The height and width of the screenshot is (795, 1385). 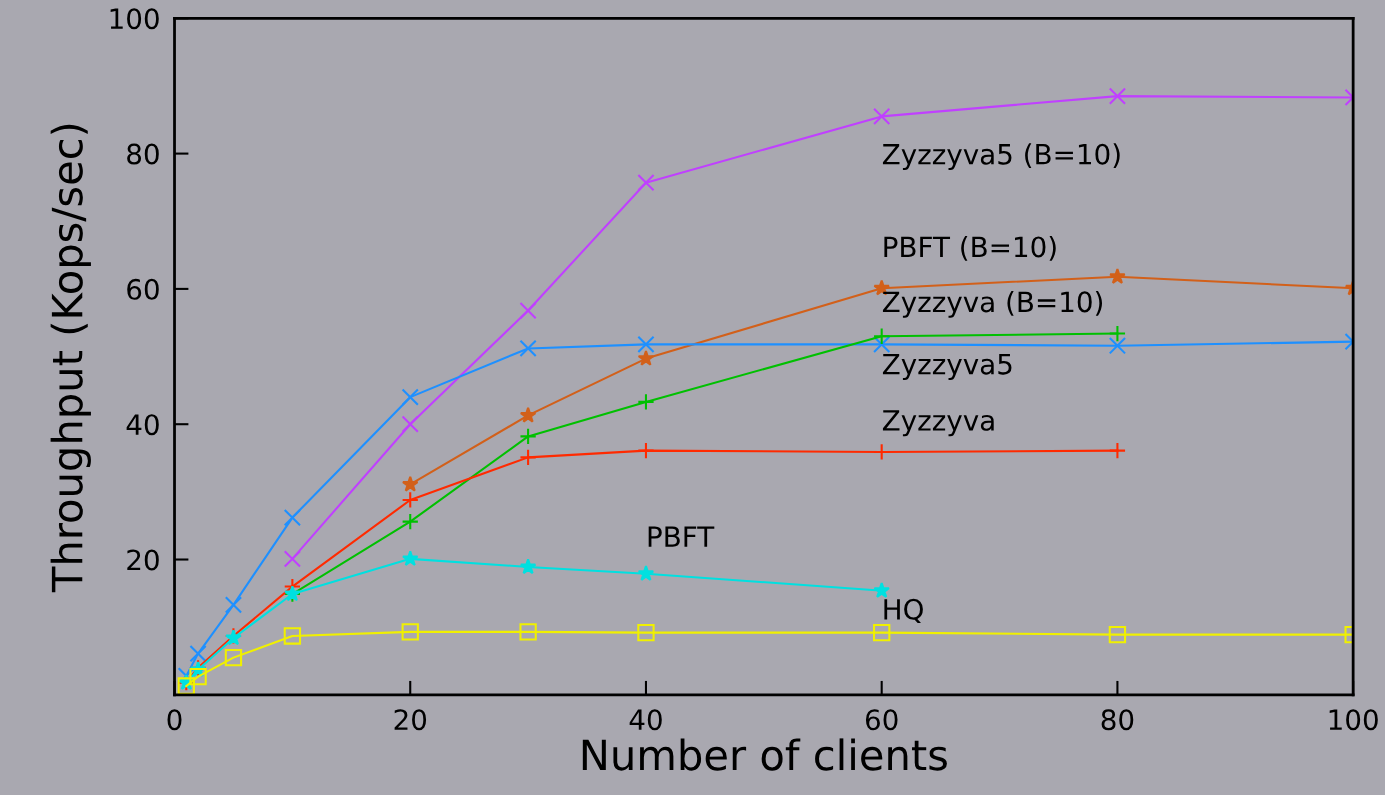 What do you see at coordinates (143, 289) in the screenshot?
I see `y-tick-label: 60` at bounding box center [143, 289].